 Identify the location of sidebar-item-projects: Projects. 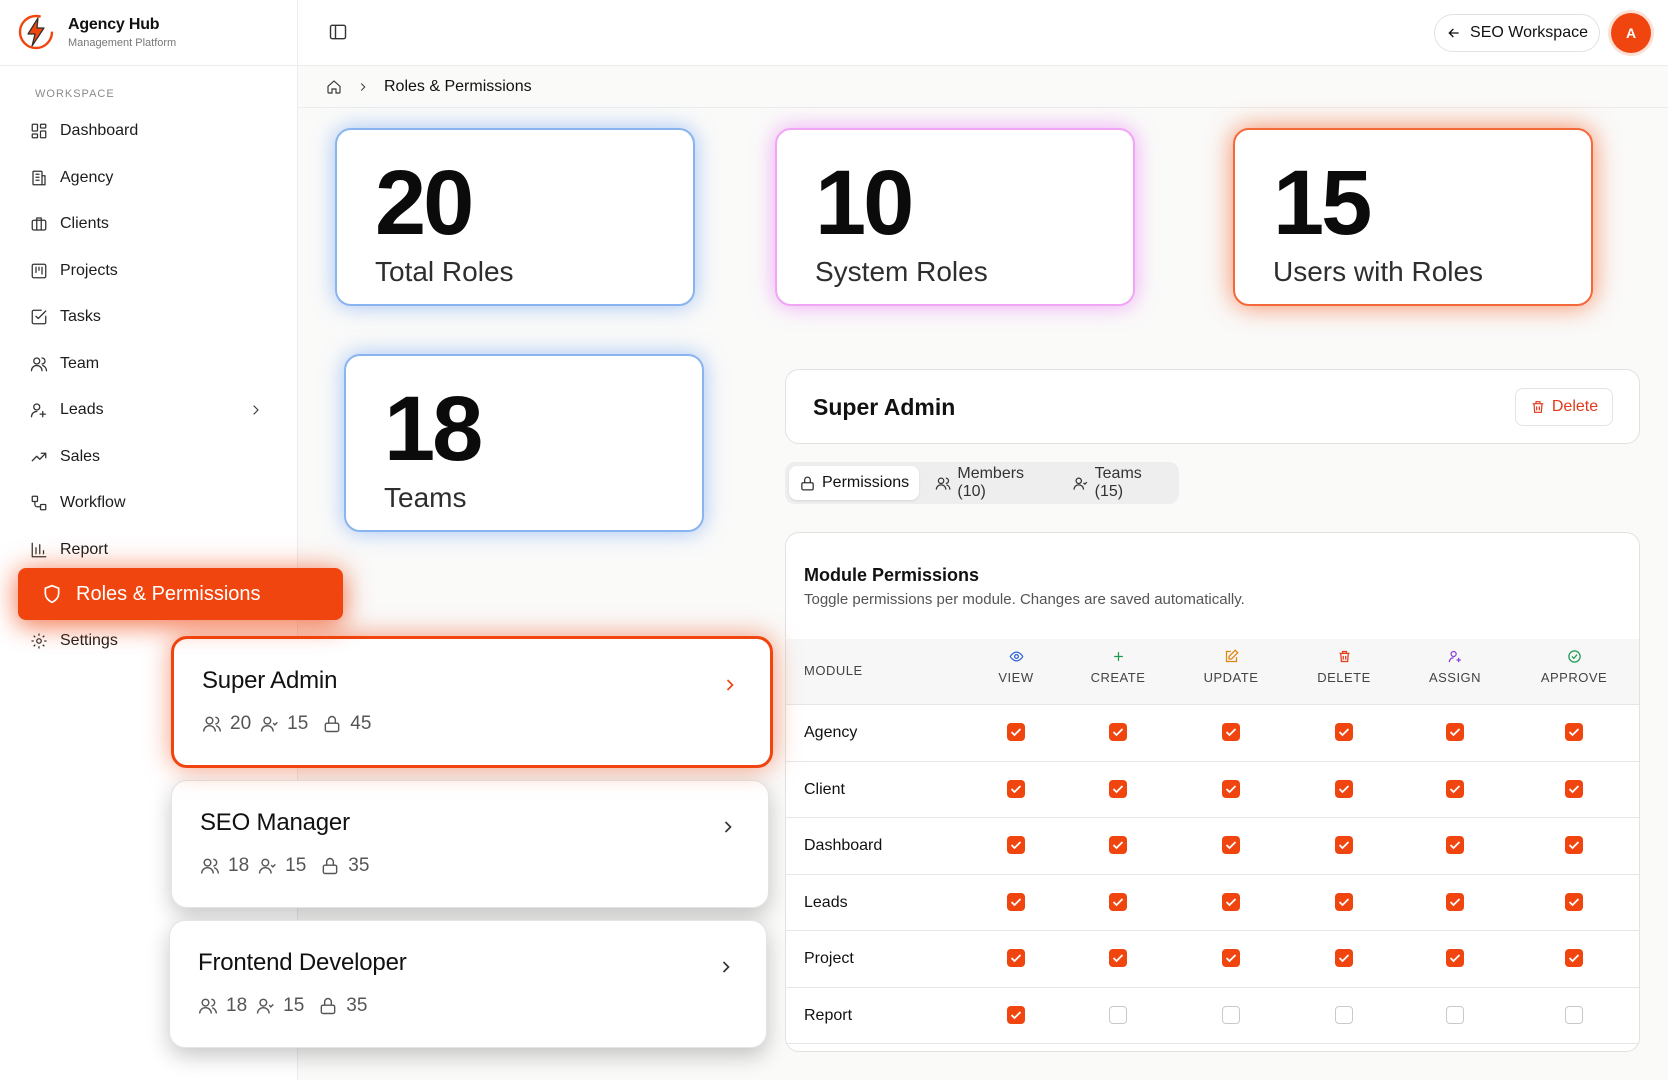
(149, 271).